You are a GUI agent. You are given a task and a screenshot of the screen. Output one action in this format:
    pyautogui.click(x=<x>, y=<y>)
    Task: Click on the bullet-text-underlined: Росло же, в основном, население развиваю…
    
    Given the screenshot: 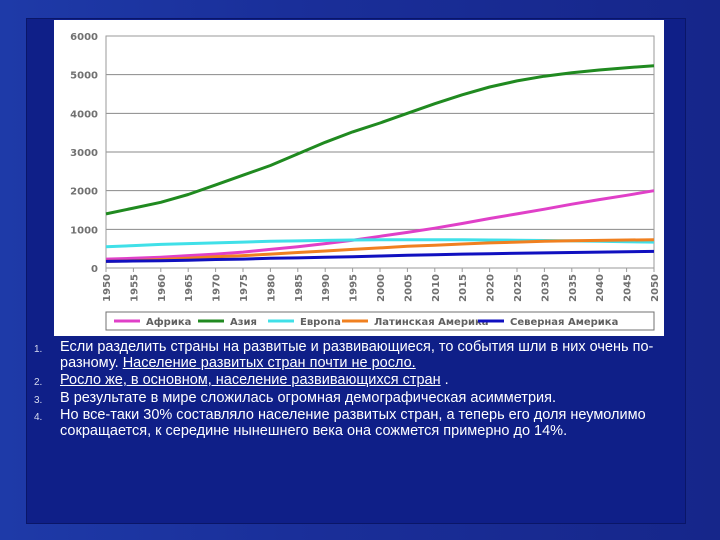 What is the action you would take?
    pyautogui.click(x=250, y=380)
    